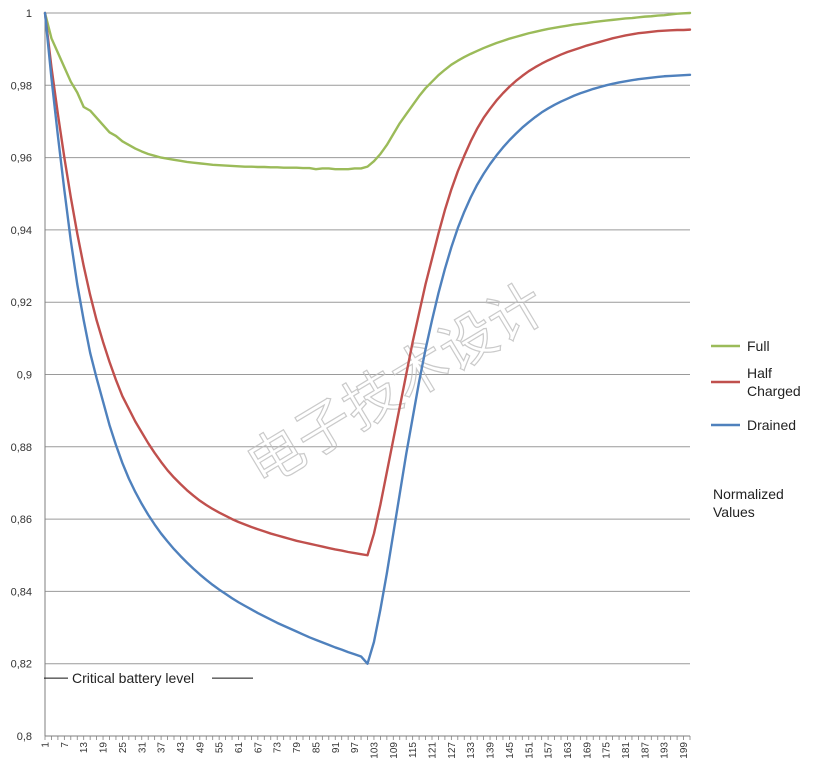  I want to click on x-tick-label: 145, so click(510, 750).